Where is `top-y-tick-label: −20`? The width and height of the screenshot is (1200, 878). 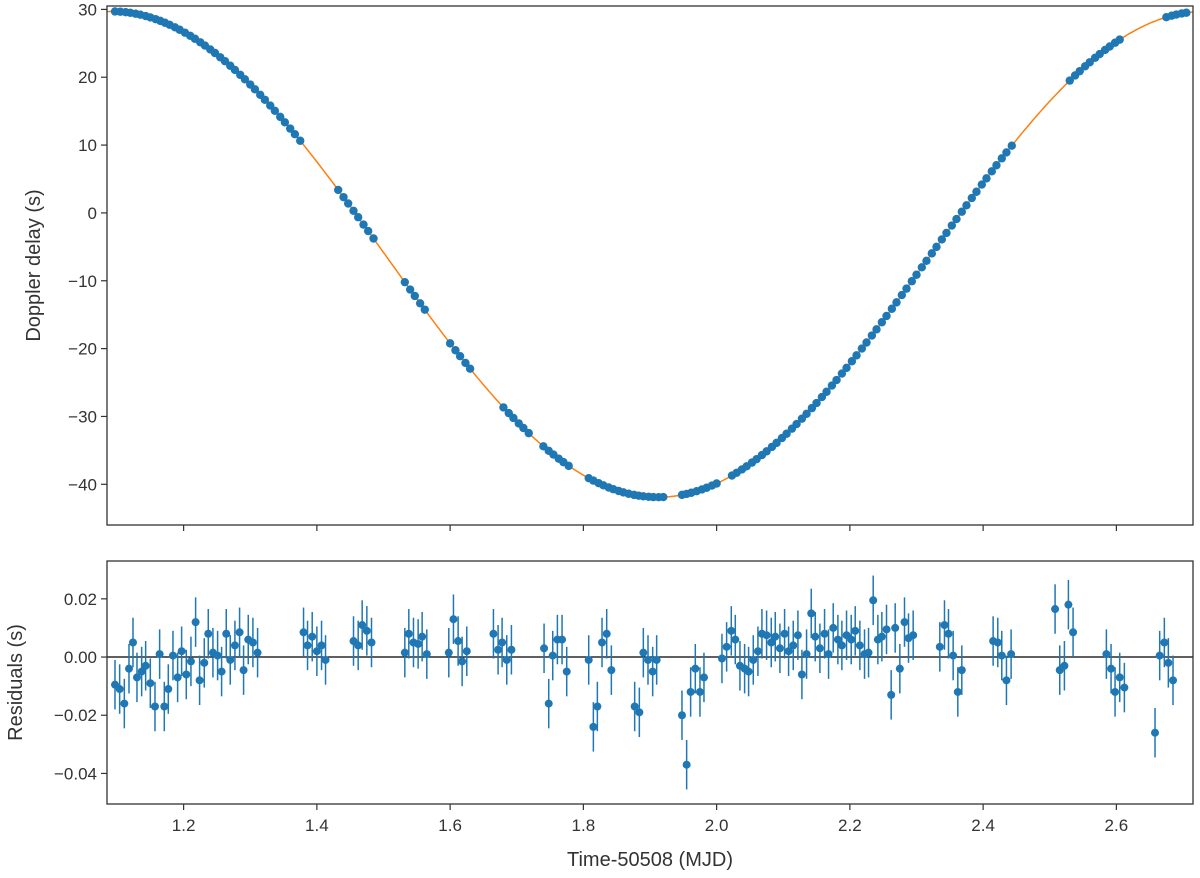 top-y-tick-label: −20 is located at coordinates (82, 349).